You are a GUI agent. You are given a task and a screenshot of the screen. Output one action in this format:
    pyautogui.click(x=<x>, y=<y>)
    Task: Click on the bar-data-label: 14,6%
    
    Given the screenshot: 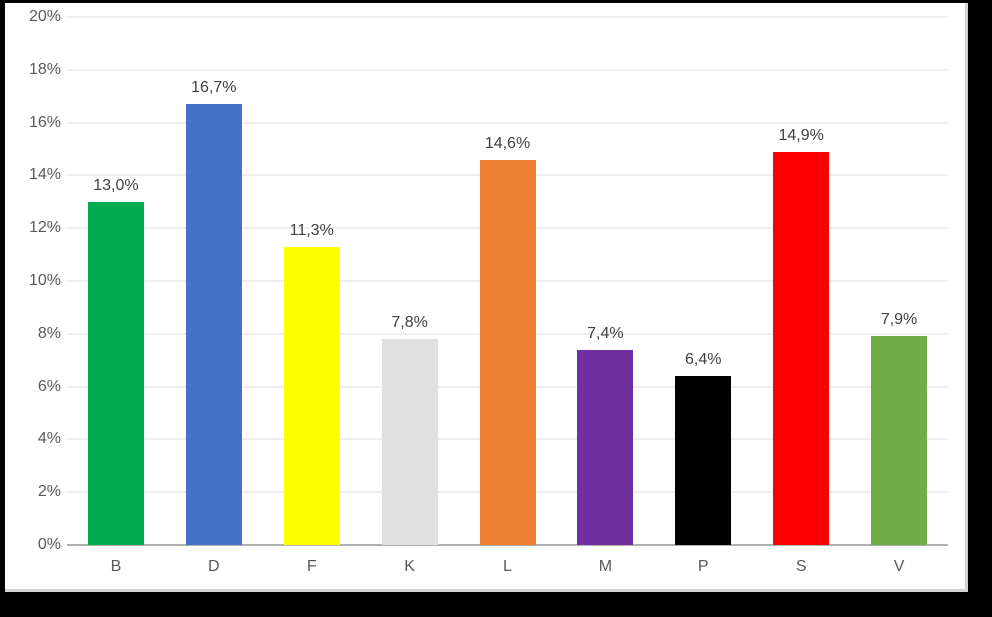 What is the action you would take?
    pyautogui.click(x=507, y=143)
    